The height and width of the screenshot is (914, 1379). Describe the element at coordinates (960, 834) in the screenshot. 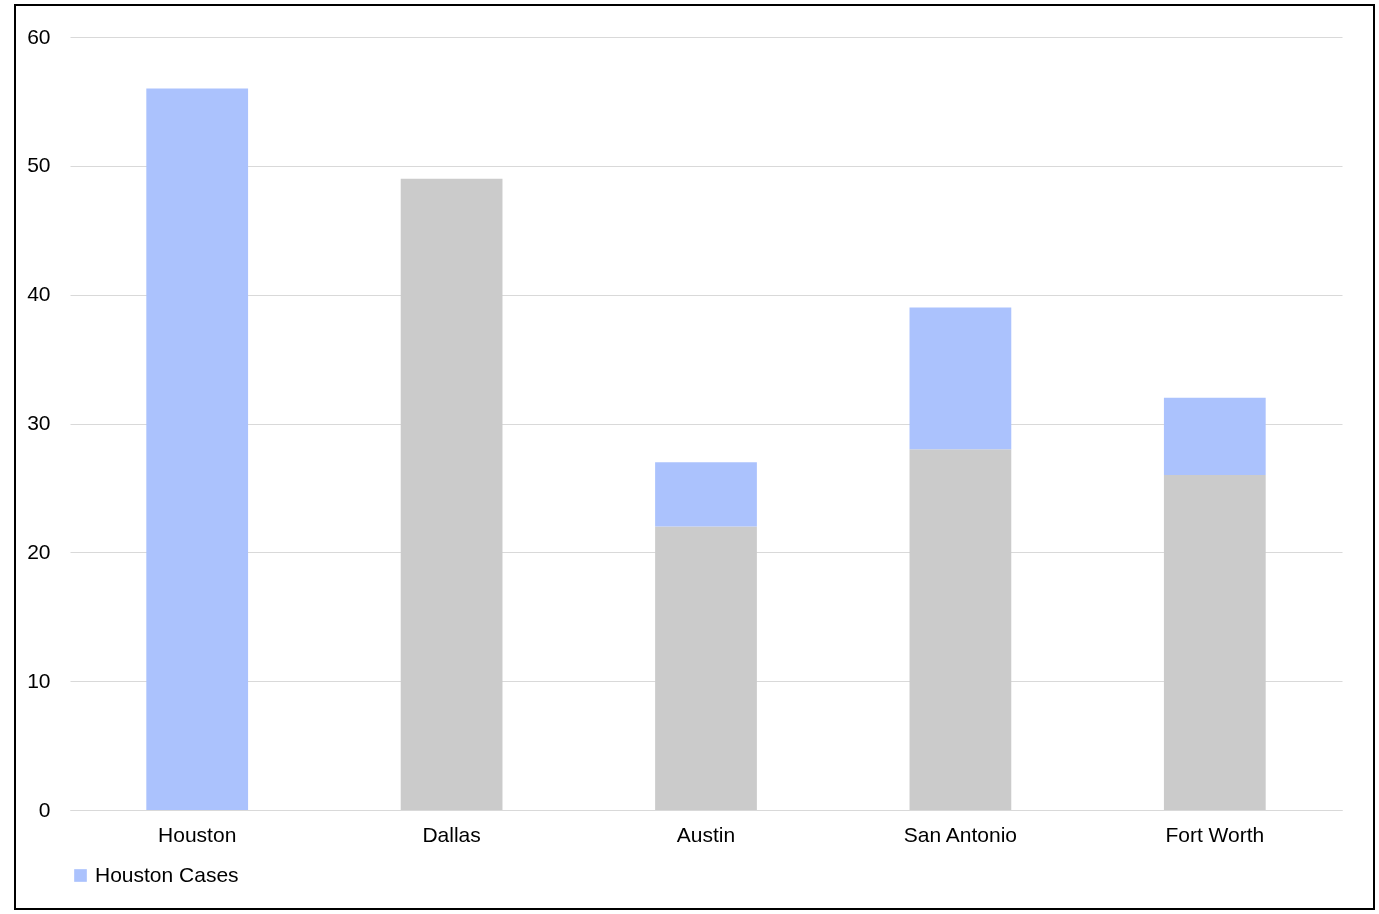

I see `x-tick-label: San Antonio` at that location.